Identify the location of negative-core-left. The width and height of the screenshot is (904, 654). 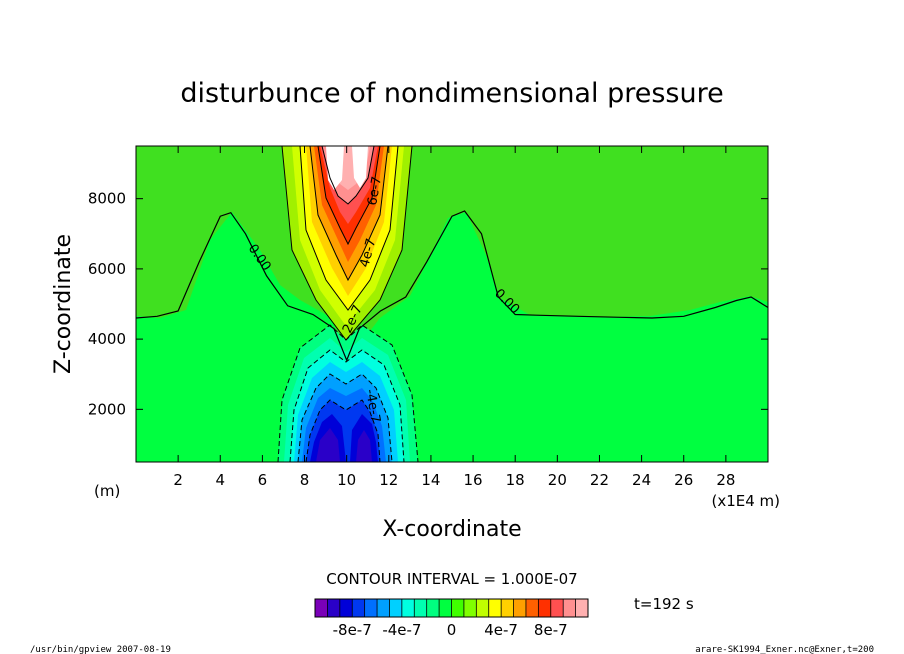
(328, 445).